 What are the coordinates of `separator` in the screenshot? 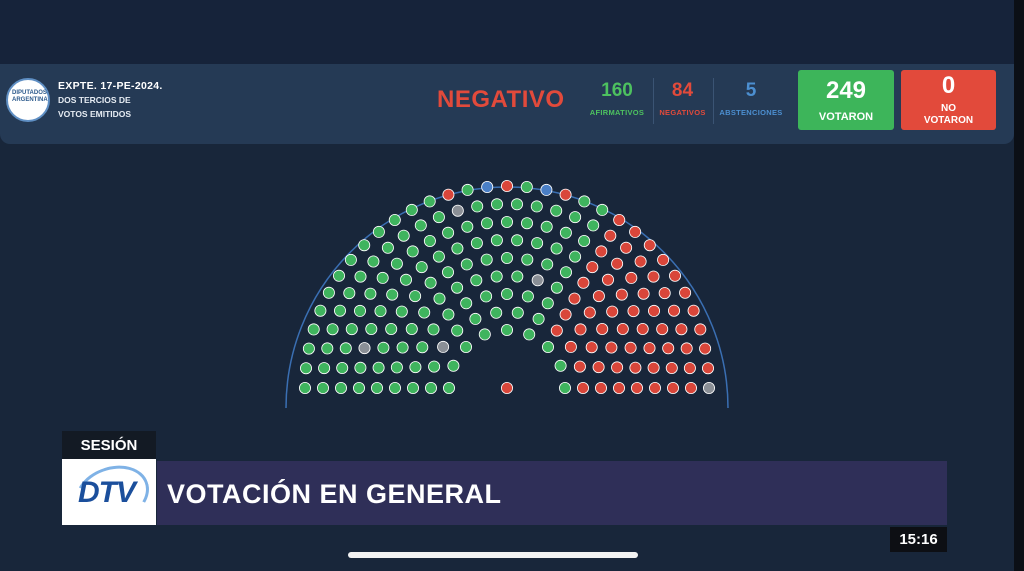 It's located at (713, 101).